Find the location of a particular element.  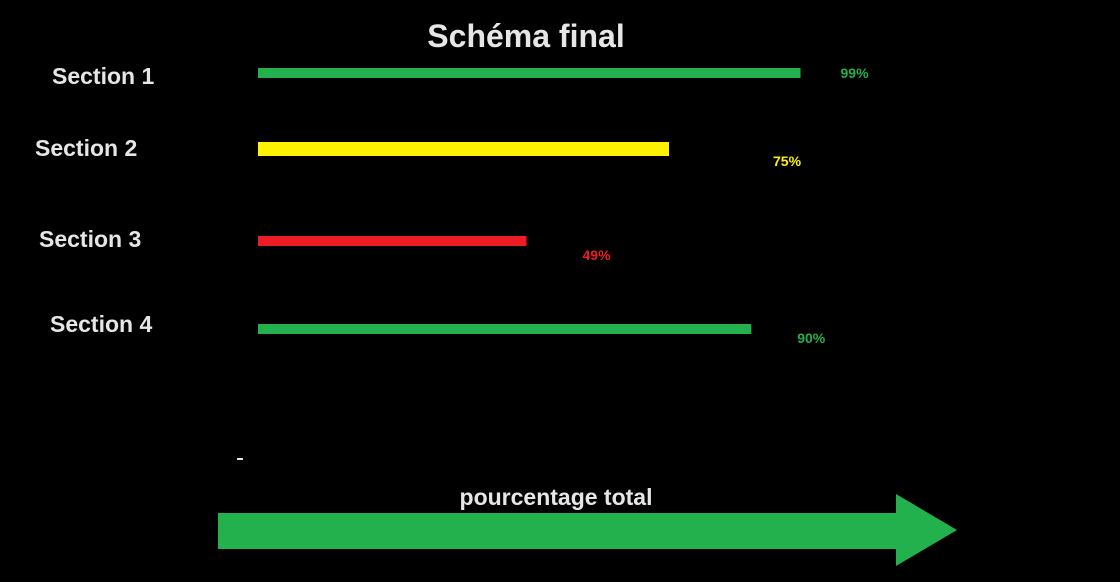

total-arrow is located at coordinates (587, 530).